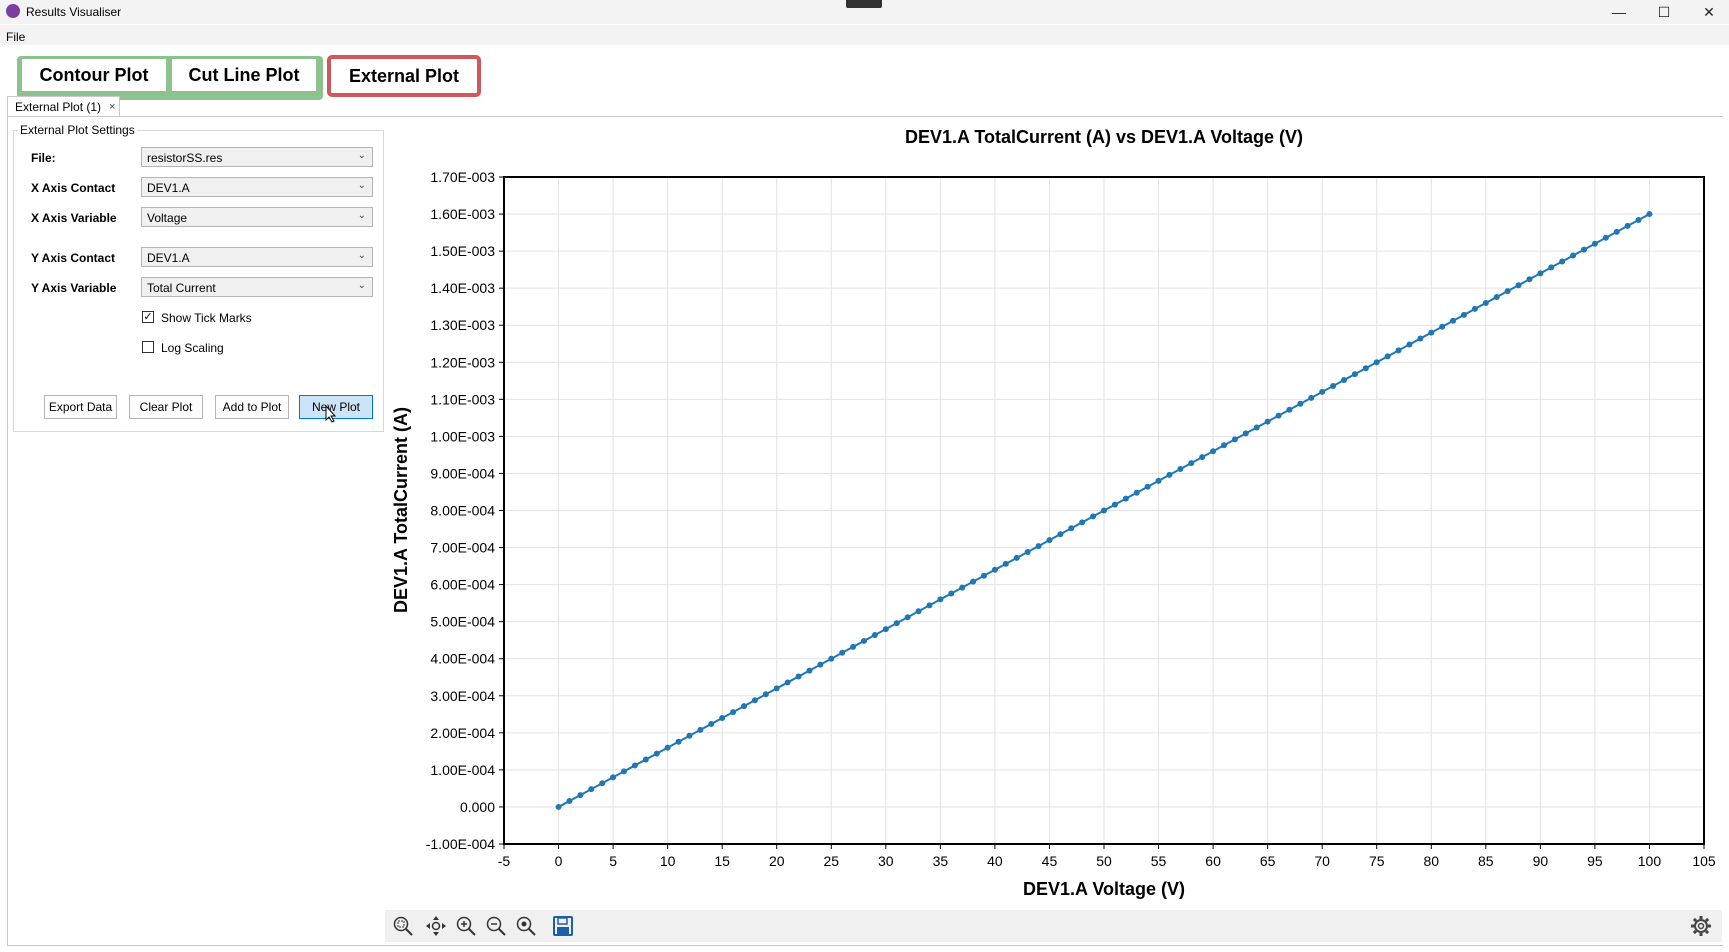  Describe the element at coordinates (1701, 926) in the screenshot. I see `gear-icon` at that location.